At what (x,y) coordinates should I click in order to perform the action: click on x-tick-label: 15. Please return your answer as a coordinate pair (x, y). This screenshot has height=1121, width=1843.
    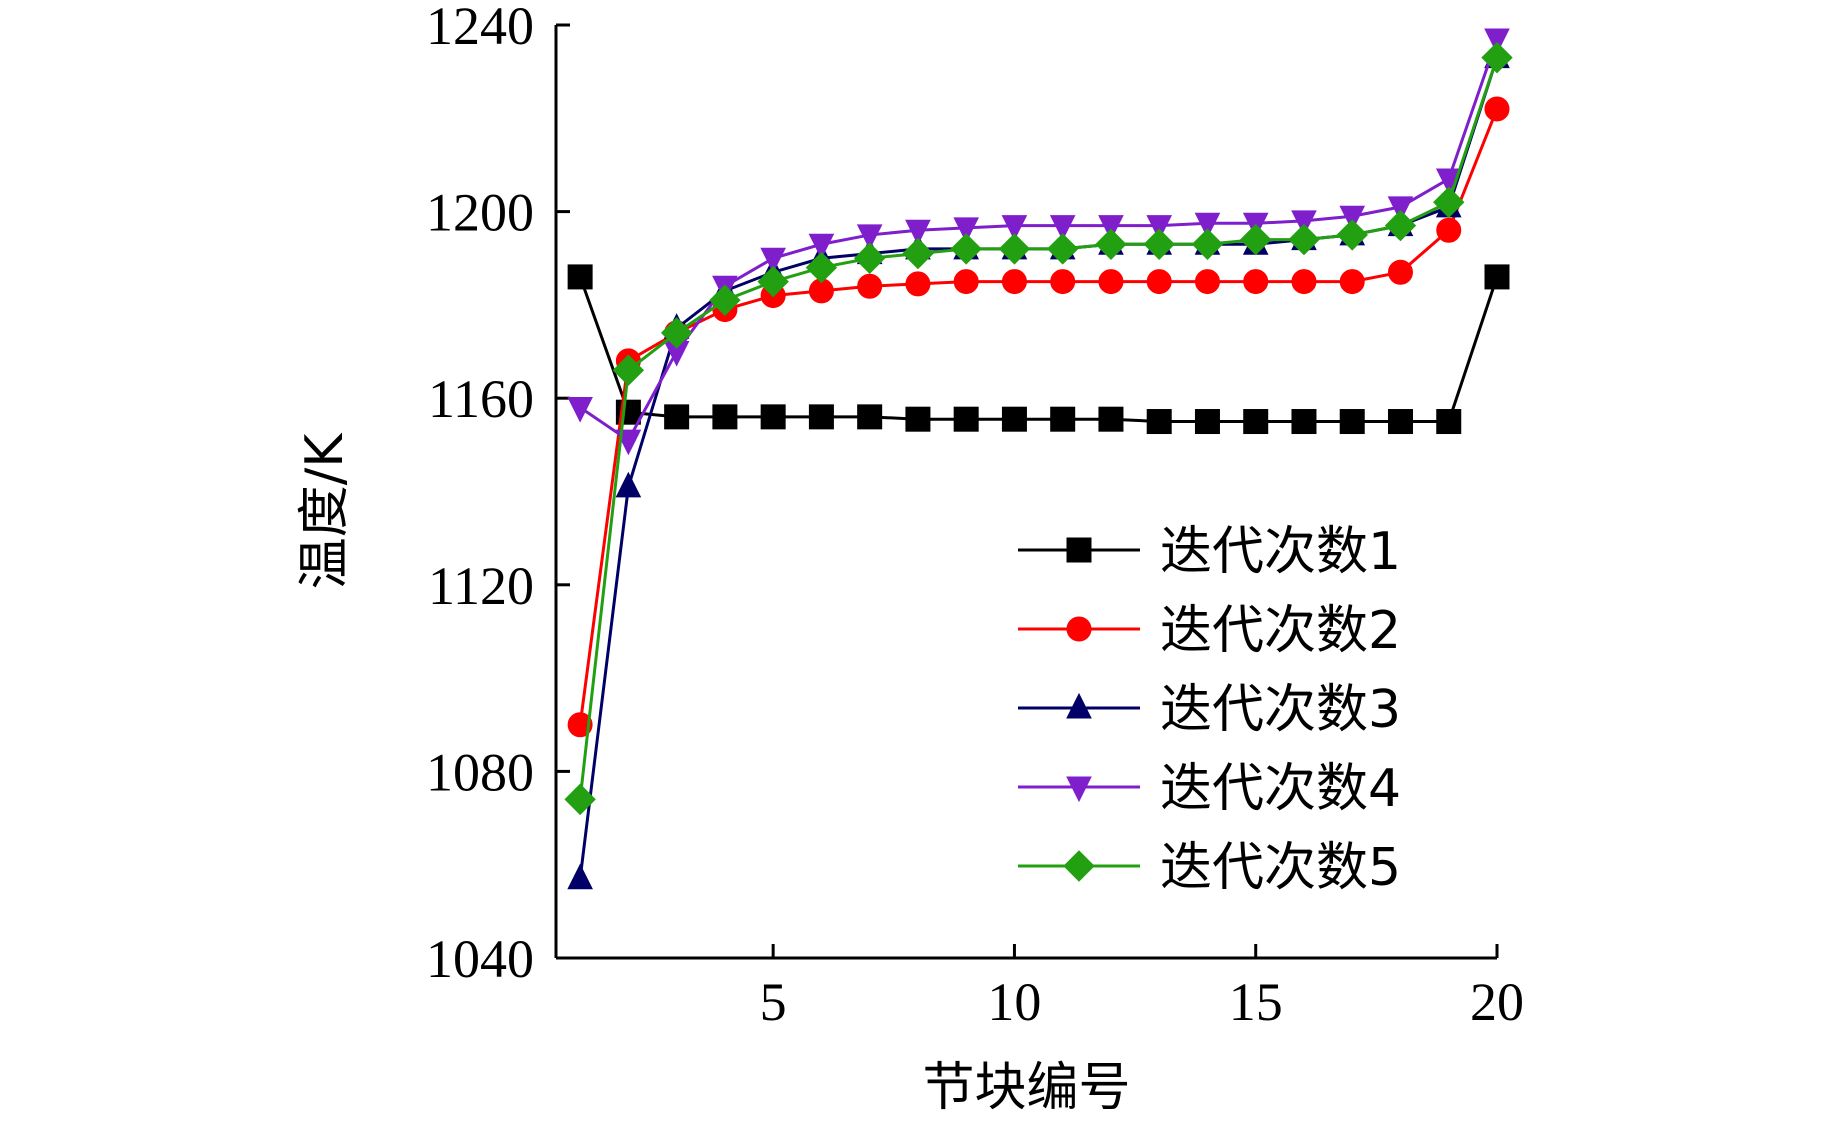
    Looking at the image, I should click on (1256, 1002).